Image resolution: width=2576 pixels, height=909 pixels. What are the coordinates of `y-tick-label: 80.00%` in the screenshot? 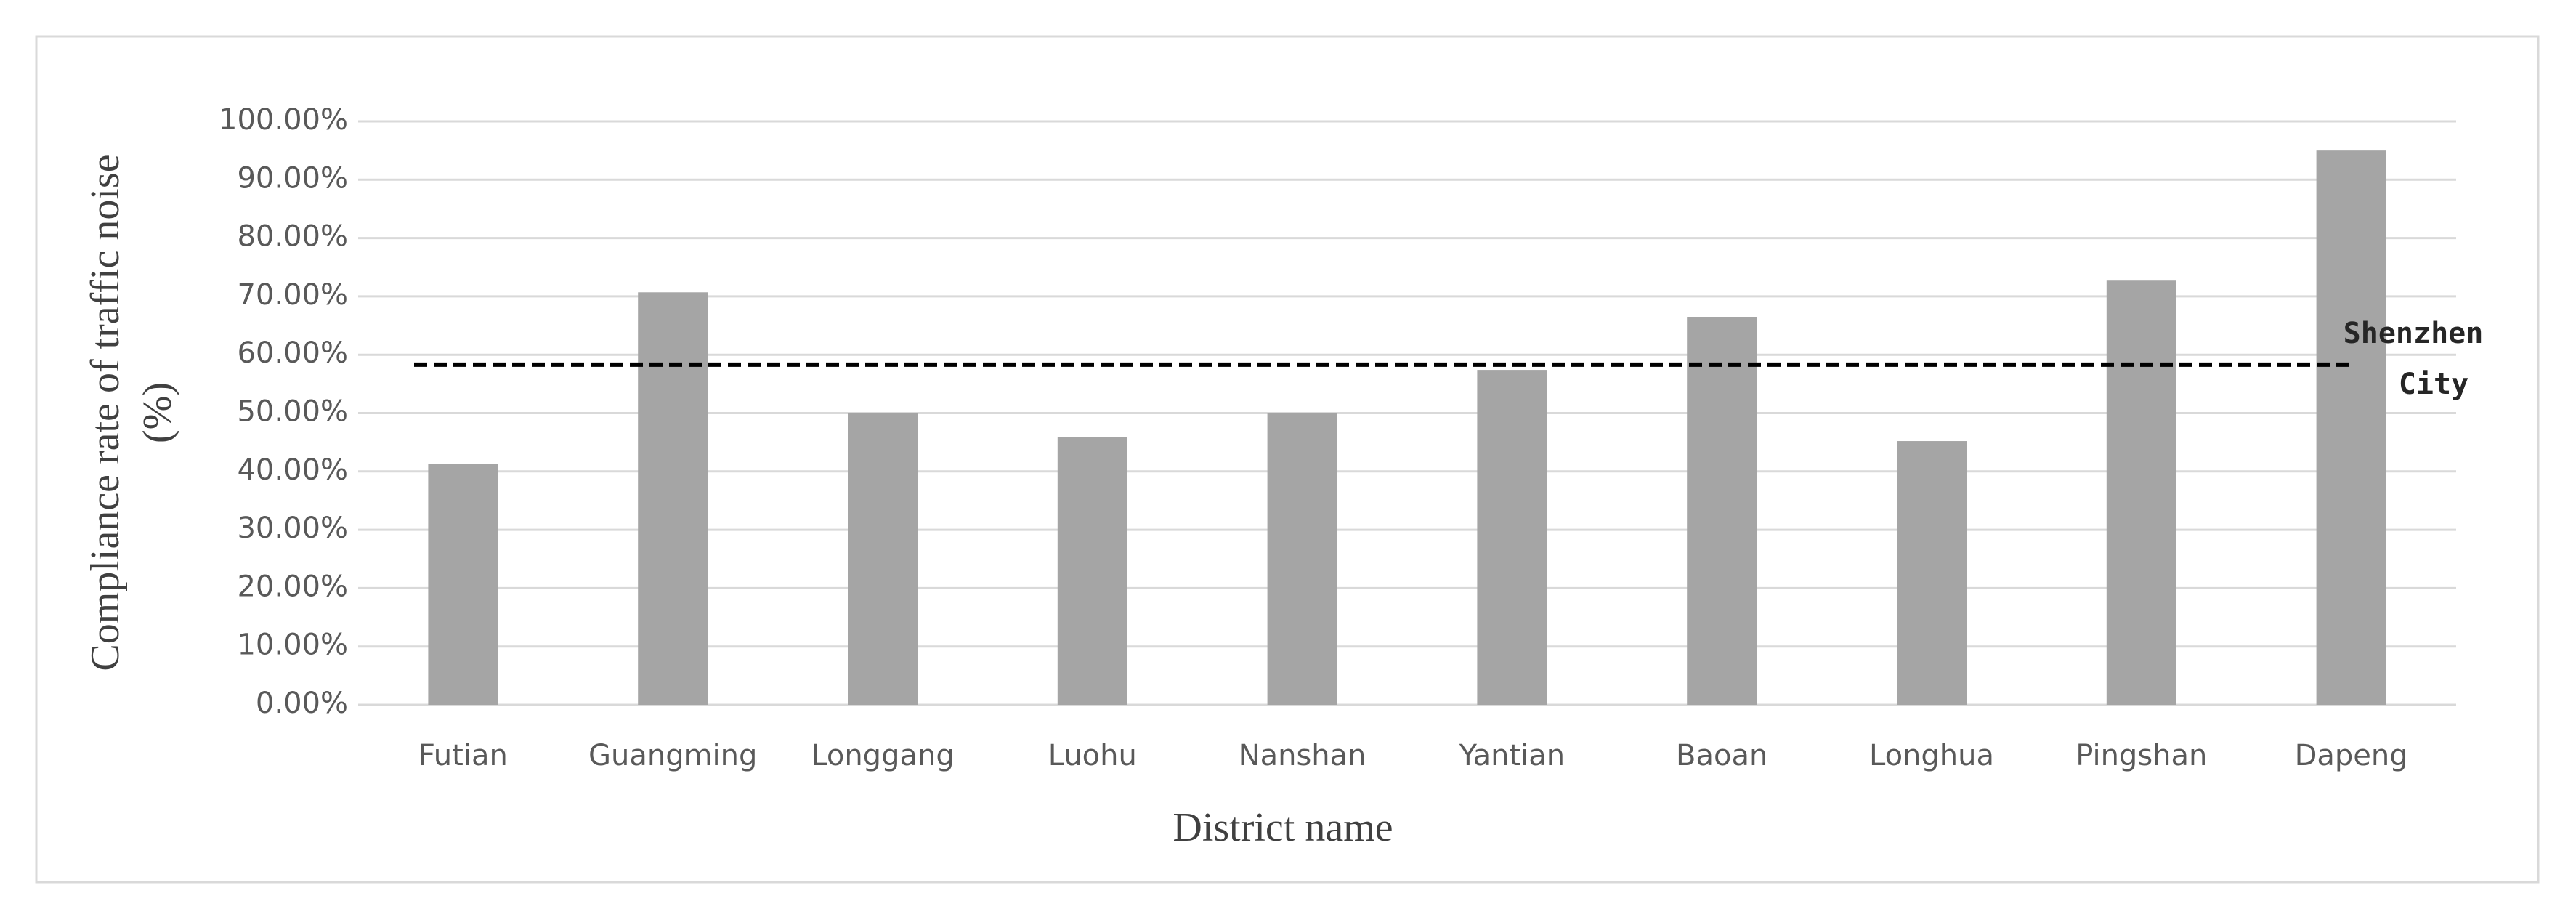 It's located at (292, 237).